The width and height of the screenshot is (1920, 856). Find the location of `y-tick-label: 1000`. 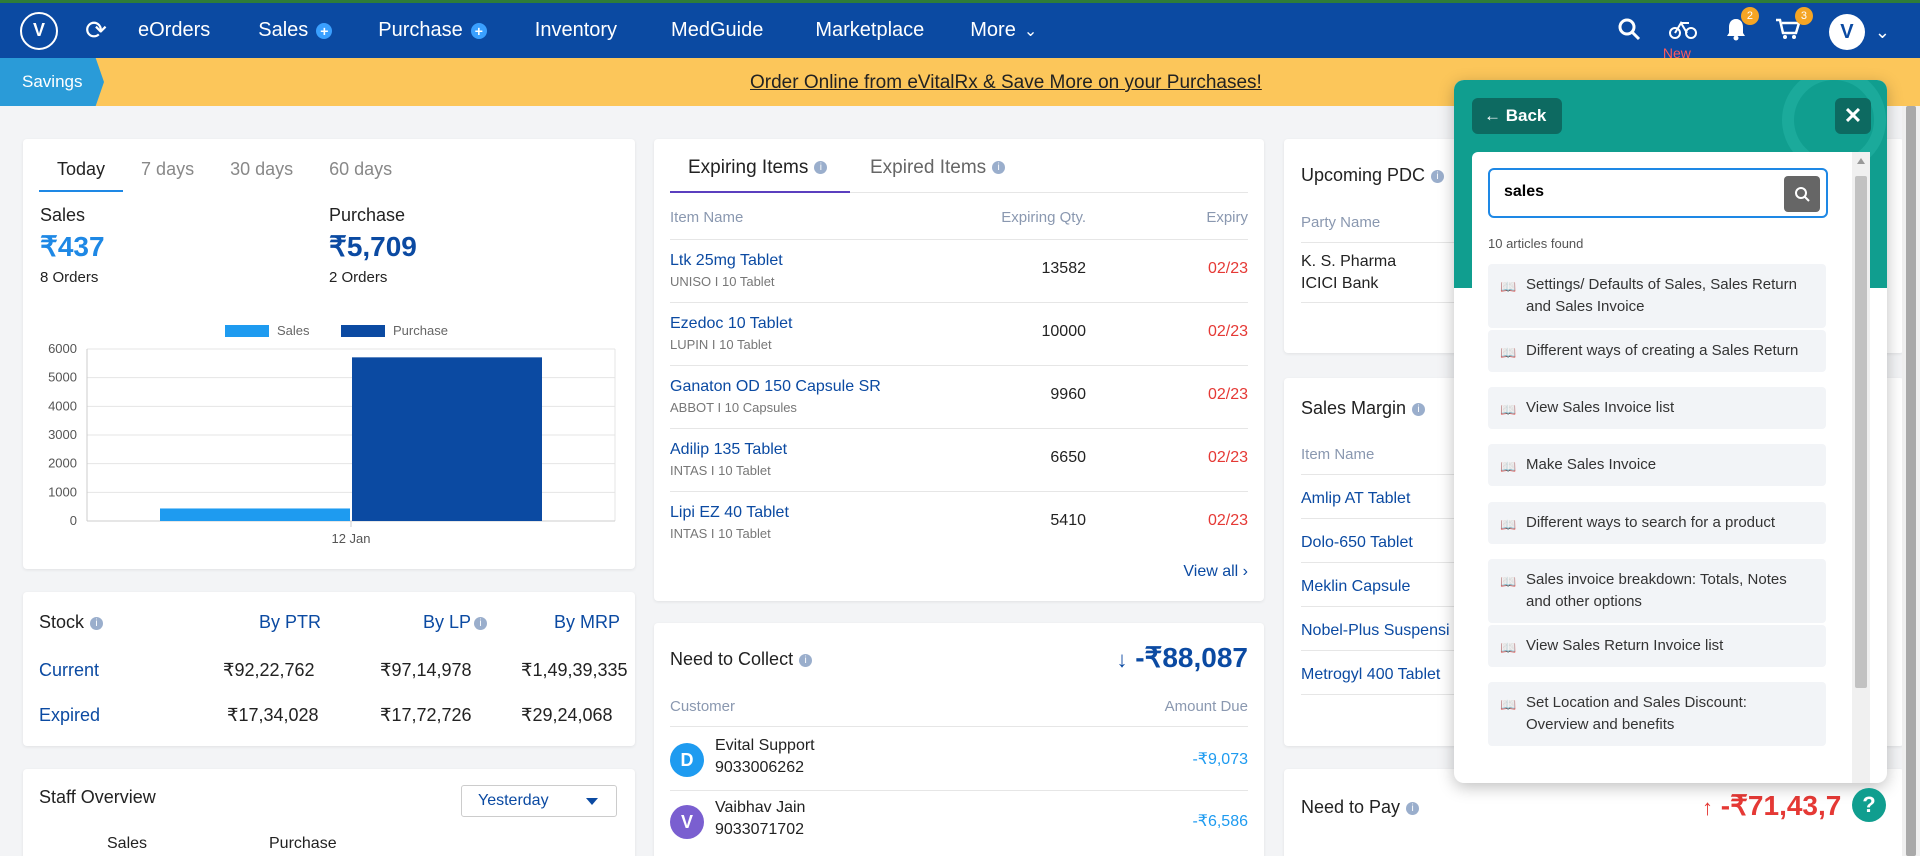

y-tick-label: 1000 is located at coordinates (62, 491).